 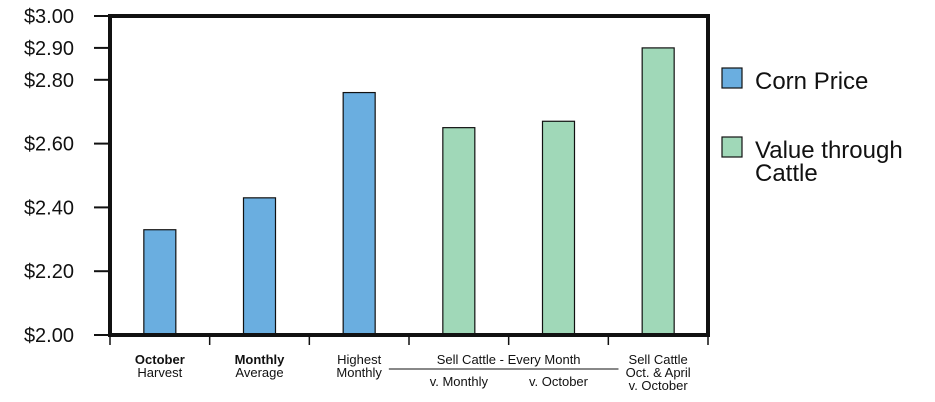 What do you see at coordinates (786, 173) in the screenshot?
I see `legend-label: Cattle` at bounding box center [786, 173].